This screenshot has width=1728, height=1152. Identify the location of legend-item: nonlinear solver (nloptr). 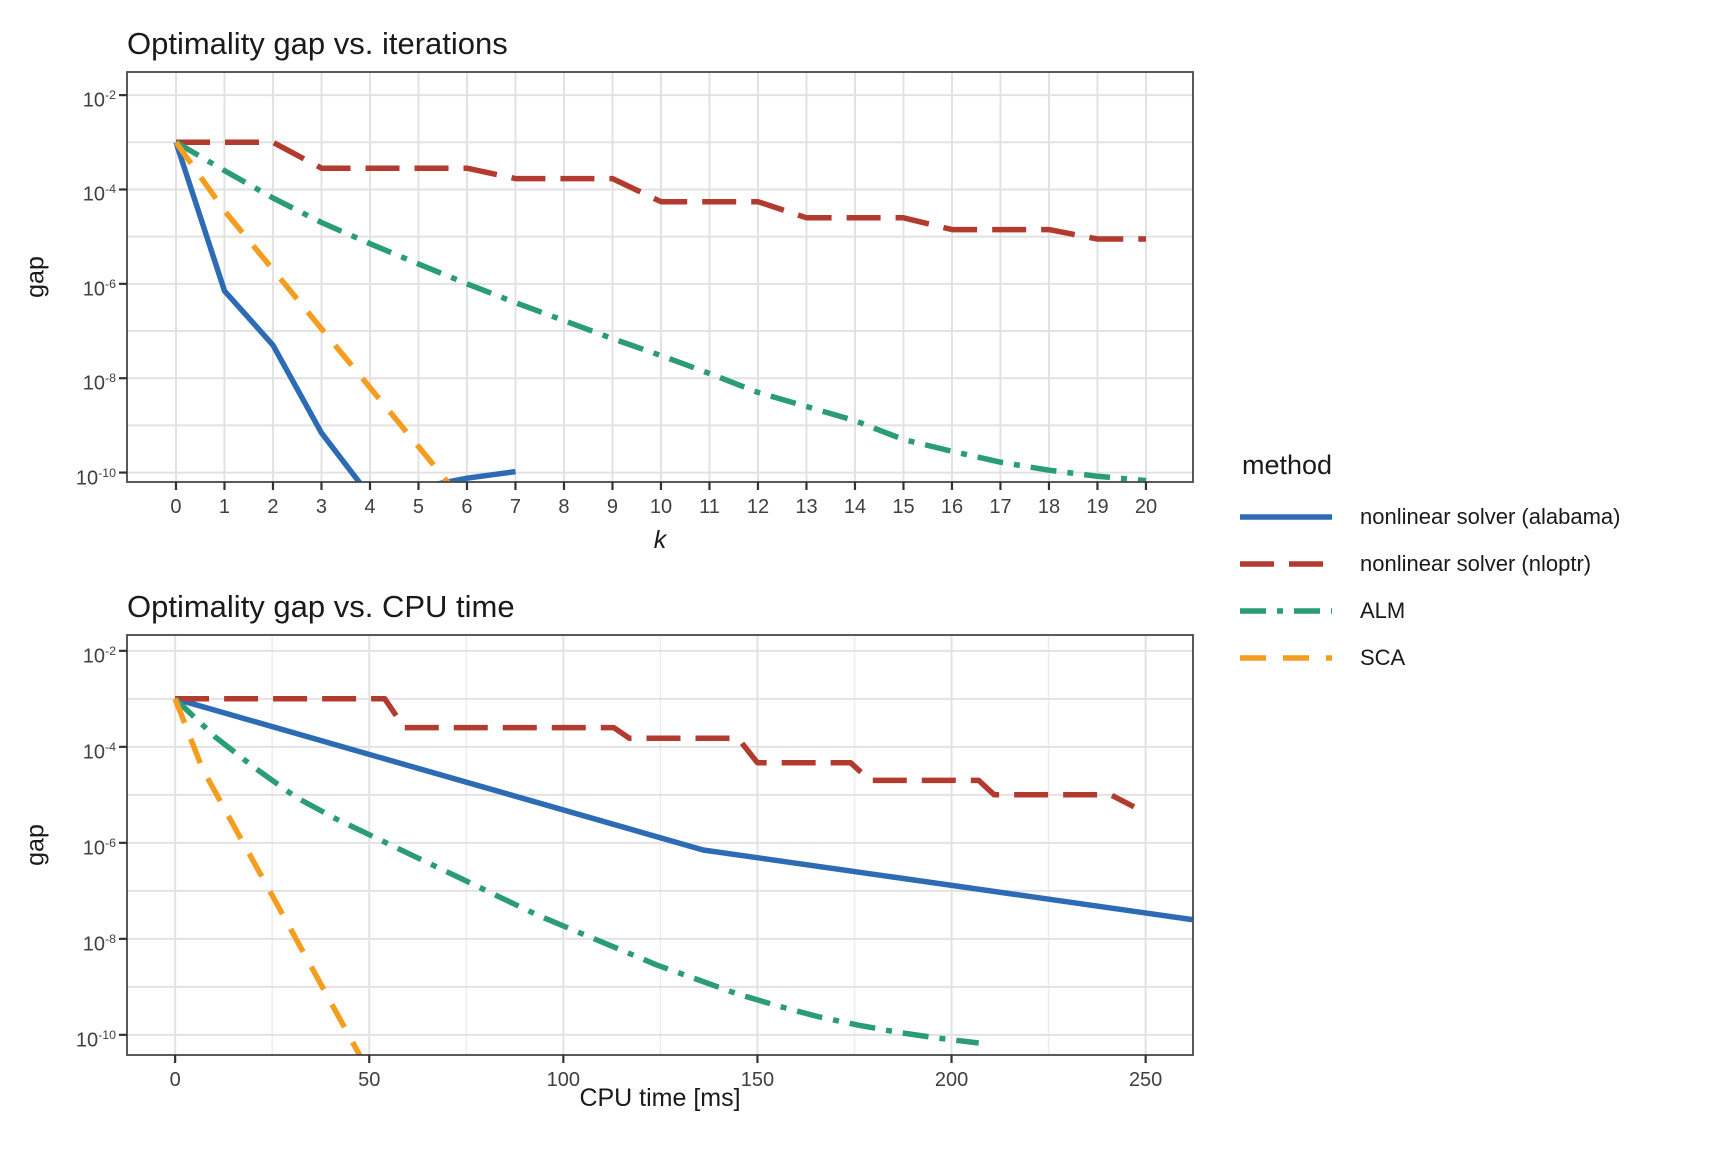
(1480, 563).